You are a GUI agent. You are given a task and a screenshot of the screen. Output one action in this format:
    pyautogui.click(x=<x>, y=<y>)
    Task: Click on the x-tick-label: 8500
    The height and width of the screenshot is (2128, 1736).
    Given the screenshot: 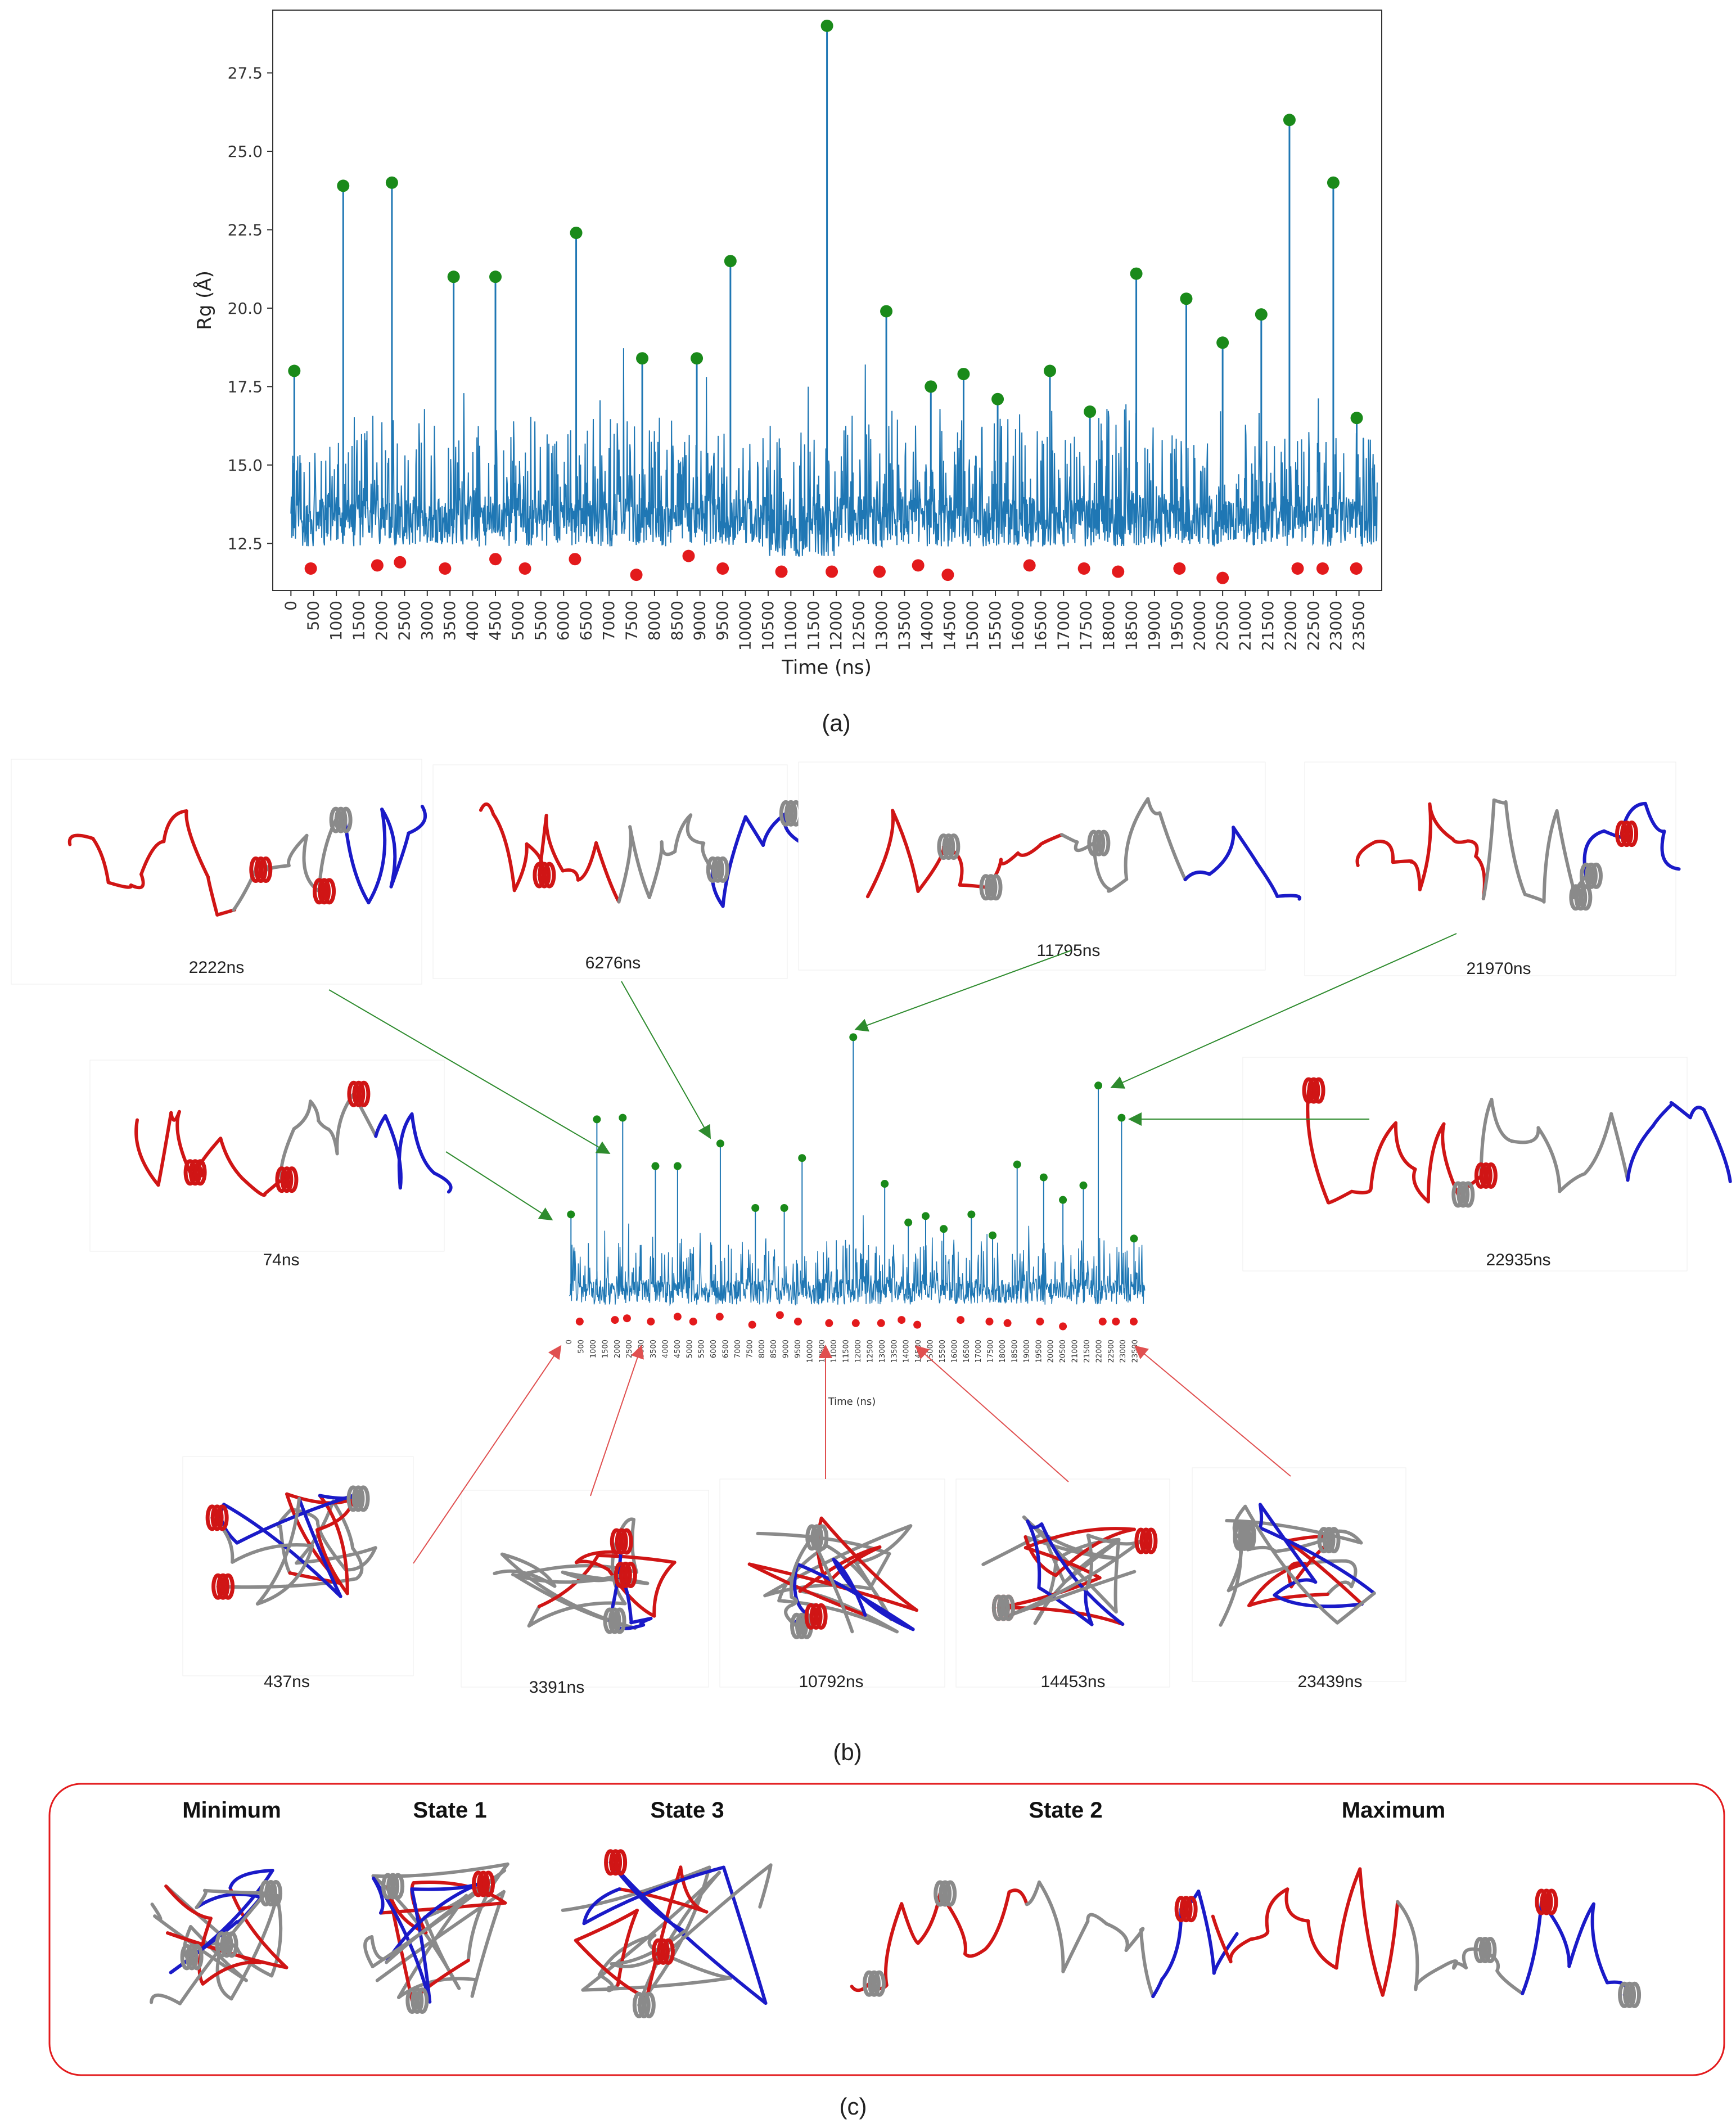 What is the action you would take?
    pyautogui.click(x=677, y=621)
    